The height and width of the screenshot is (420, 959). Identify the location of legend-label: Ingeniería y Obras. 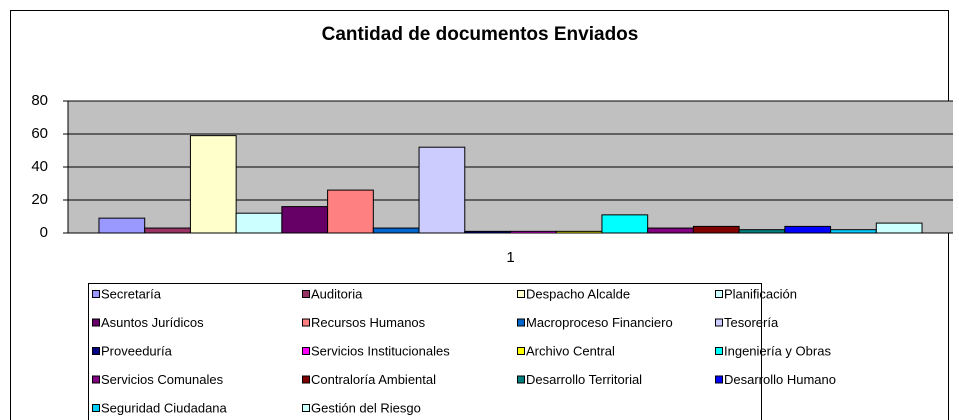
(777, 350).